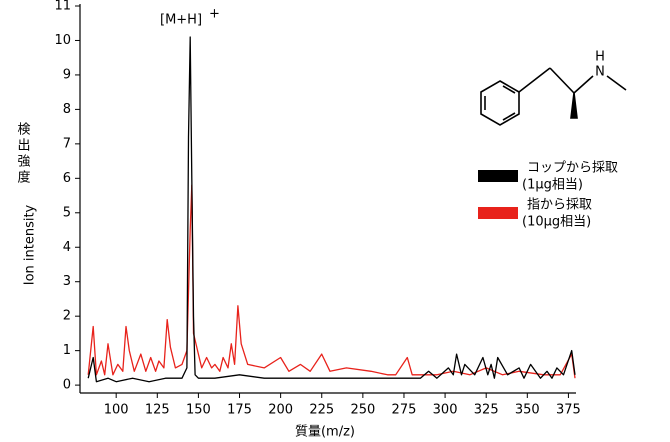 The image size is (670, 442). I want to click on y-tick-label: 7, so click(67, 143).